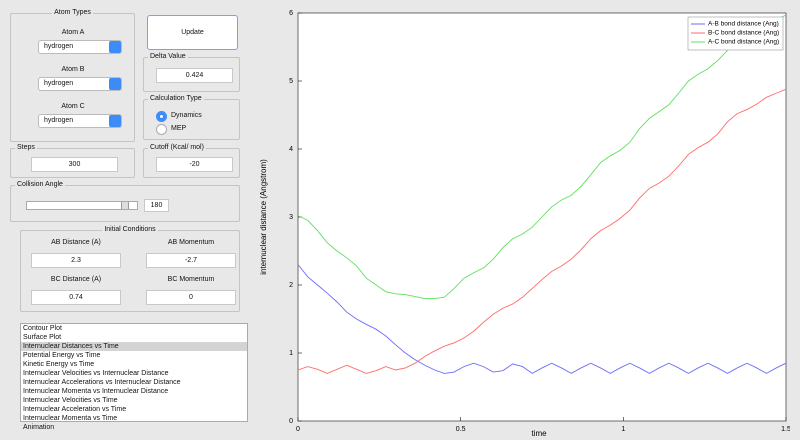 The image size is (800, 440). I want to click on group-title: Calculation Type, so click(176, 98).